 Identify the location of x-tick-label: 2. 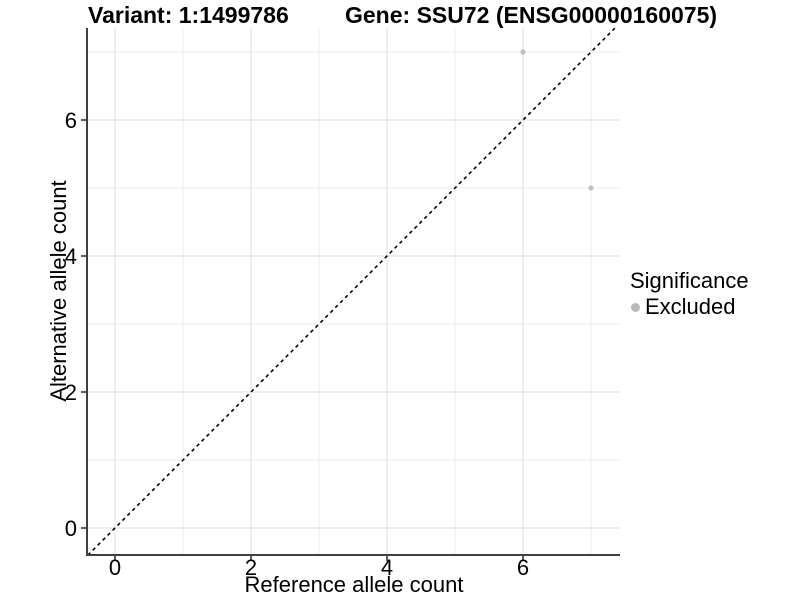
(251, 567).